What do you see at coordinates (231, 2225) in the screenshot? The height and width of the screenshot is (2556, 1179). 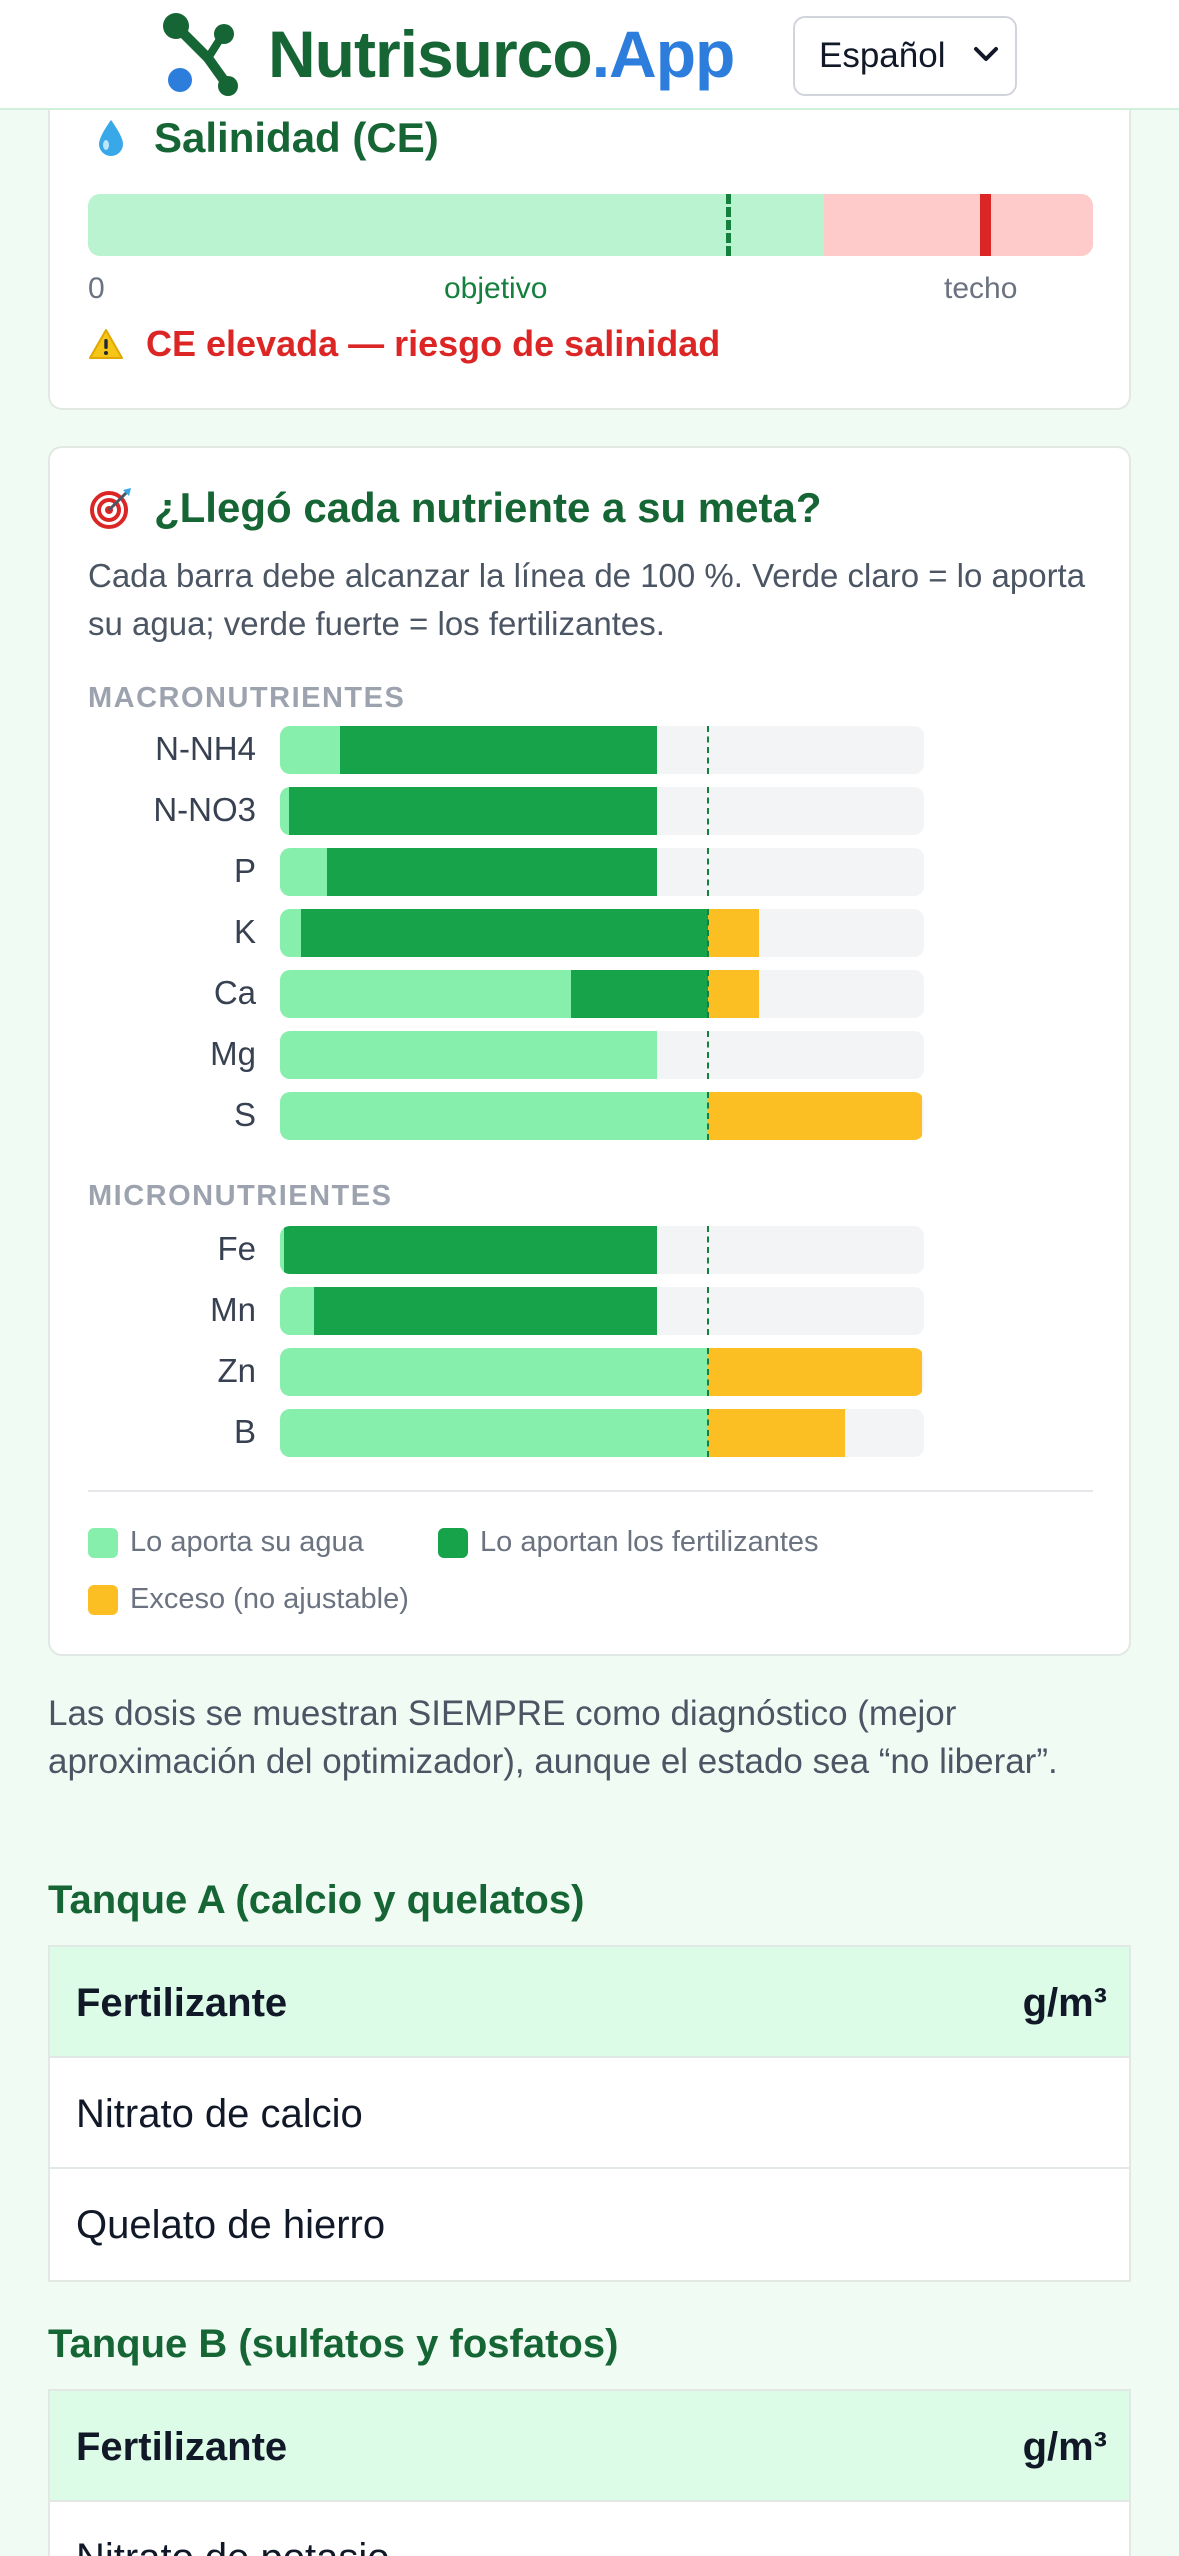 I see `fertilizer-name: Quelato de hierro` at bounding box center [231, 2225].